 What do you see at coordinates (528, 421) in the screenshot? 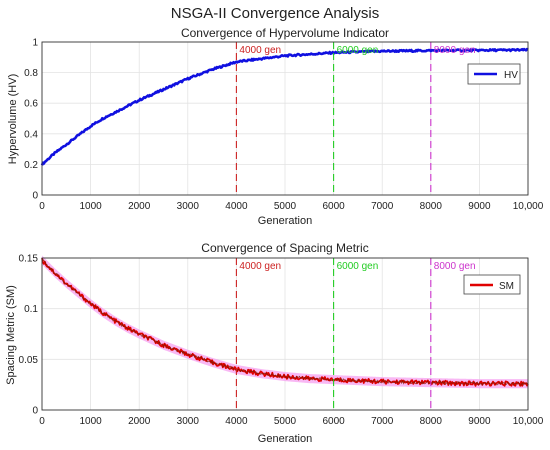
I see `sm-x-tick-label: 10,000` at bounding box center [528, 421].